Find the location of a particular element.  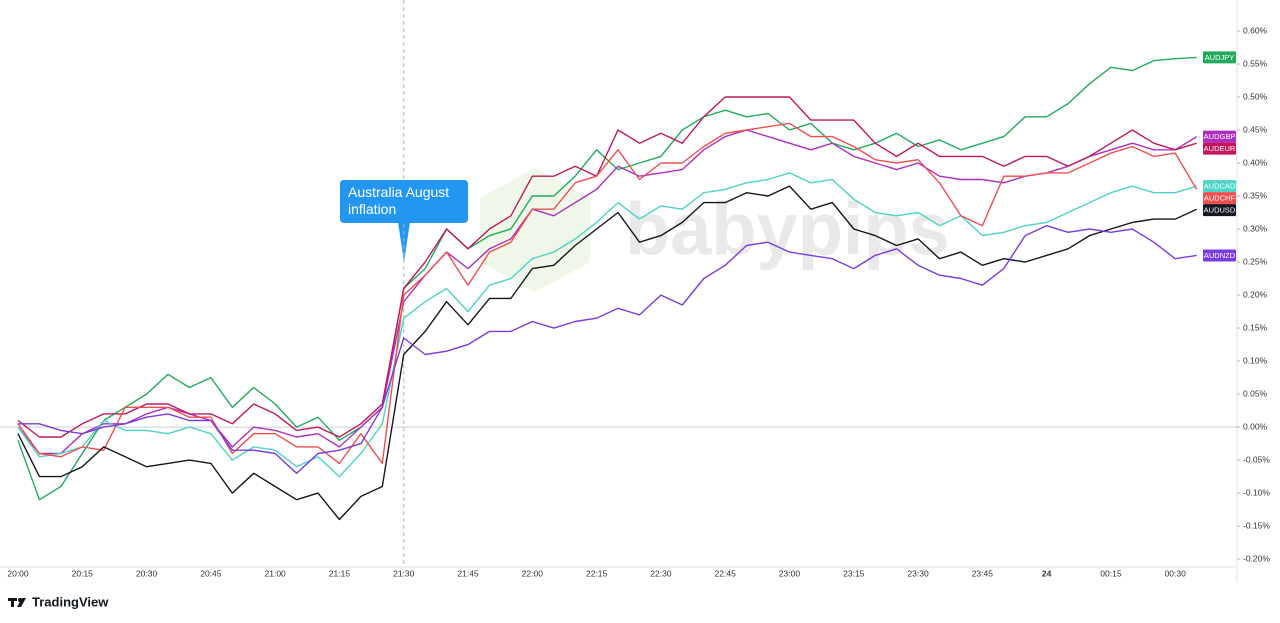

legend-label: AUDEUR is located at coordinates (1220, 148).